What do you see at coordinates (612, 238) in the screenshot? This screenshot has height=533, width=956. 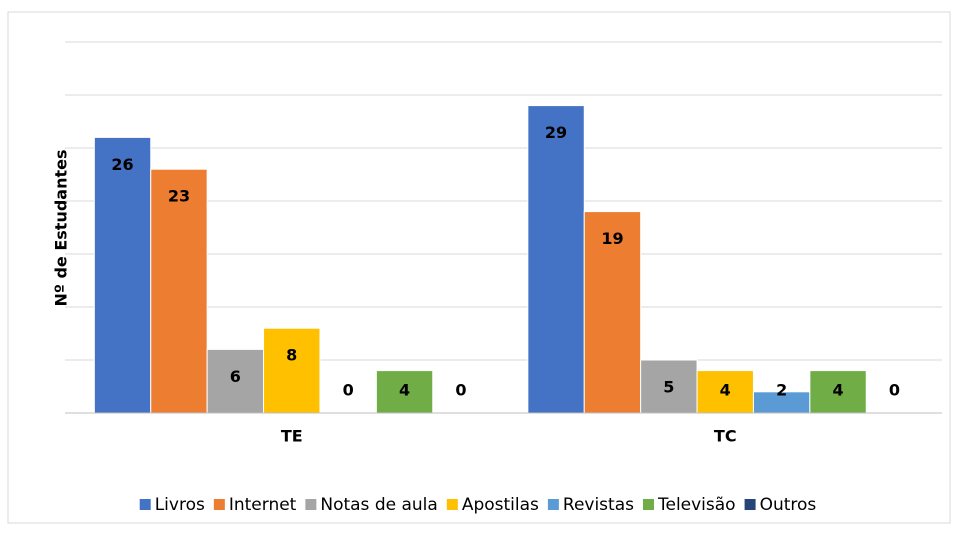 I see `data-label: 19` at bounding box center [612, 238].